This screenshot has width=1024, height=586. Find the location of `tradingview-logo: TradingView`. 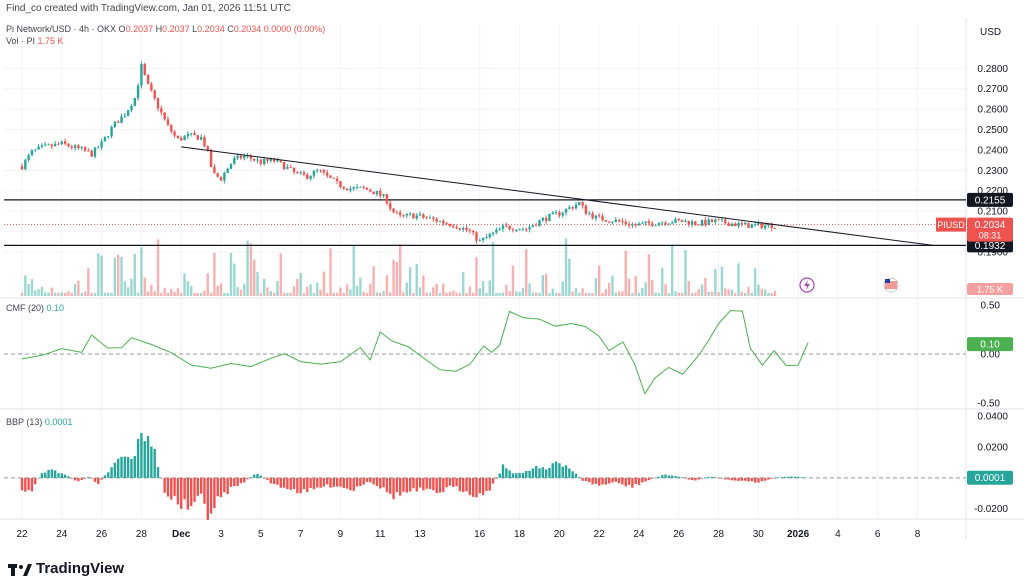

tradingview-logo: TradingView is located at coordinates (66, 568).